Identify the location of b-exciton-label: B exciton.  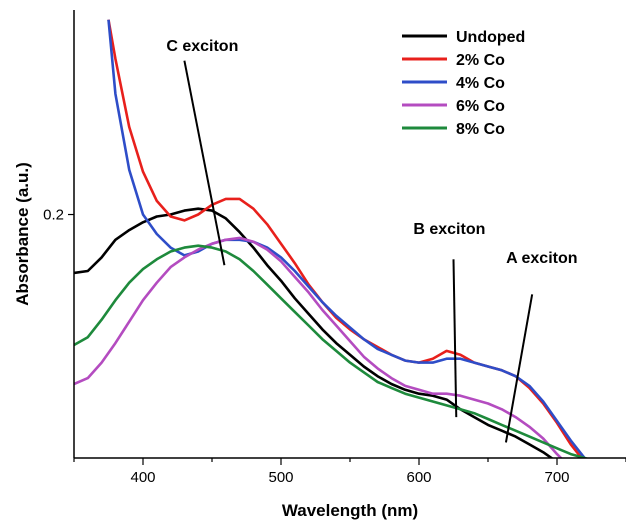
(449, 229).